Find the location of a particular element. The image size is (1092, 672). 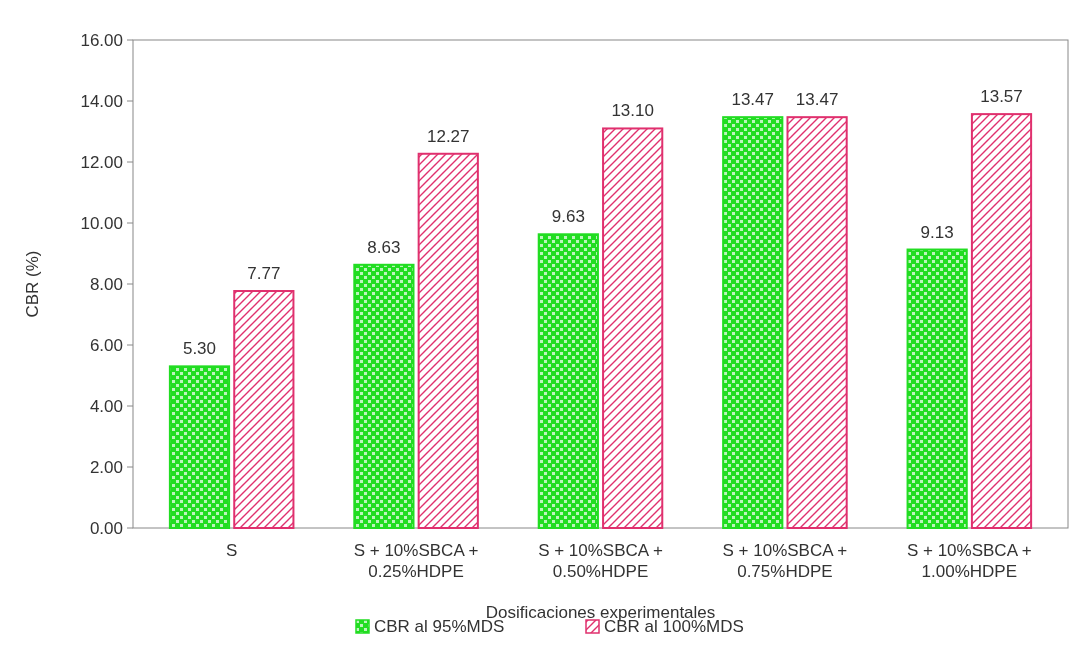

y-tick-label: 16.00 is located at coordinates (101, 40).